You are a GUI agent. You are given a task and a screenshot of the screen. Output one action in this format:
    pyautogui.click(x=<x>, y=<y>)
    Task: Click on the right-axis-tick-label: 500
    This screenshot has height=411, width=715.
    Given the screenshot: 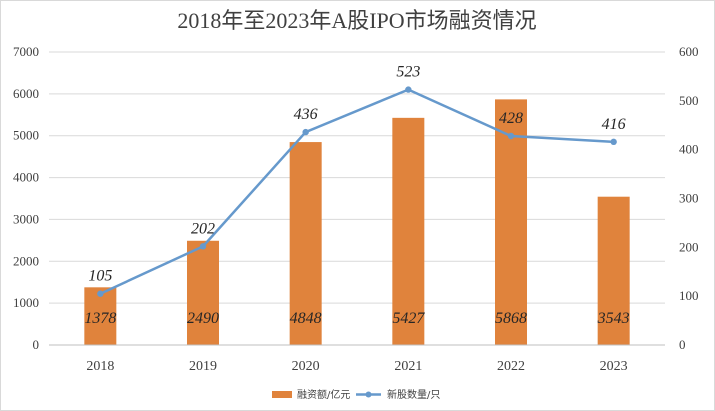 What is the action you would take?
    pyautogui.click(x=689, y=100)
    